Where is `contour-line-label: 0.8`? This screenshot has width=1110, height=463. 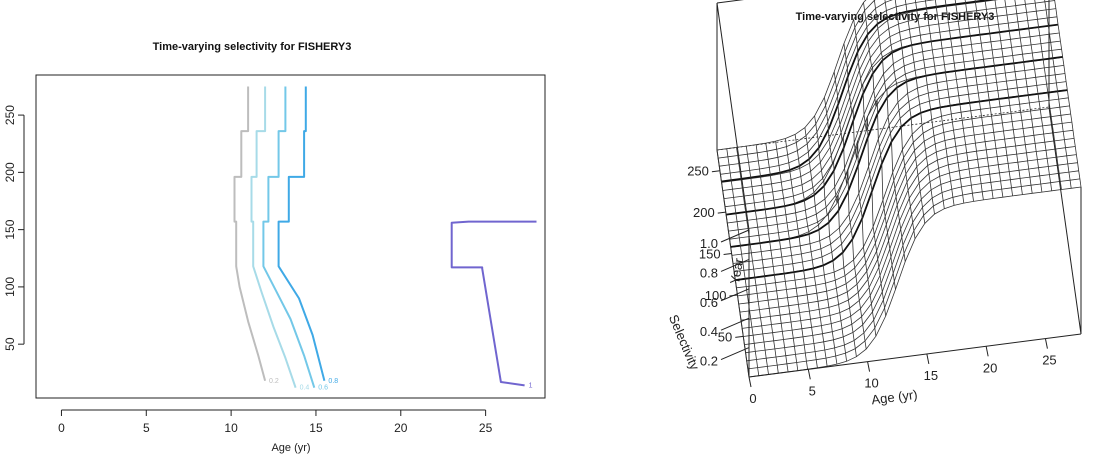
contour-line-label: 0.8 is located at coordinates (333, 381).